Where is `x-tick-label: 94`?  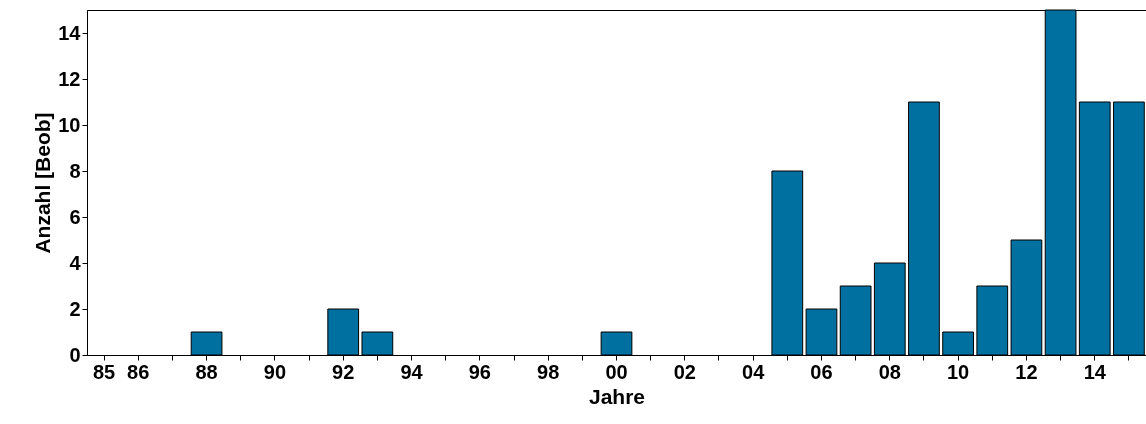 x-tick-label: 94 is located at coordinates (412, 371).